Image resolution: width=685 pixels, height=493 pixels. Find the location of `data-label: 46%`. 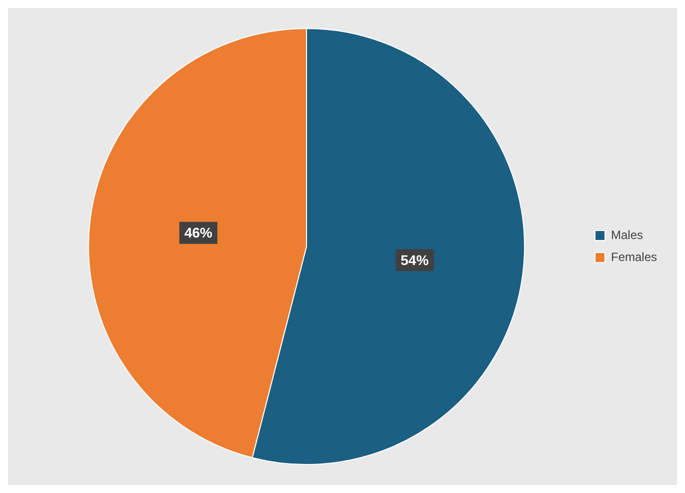

data-label: 46% is located at coordinates (198, 232).